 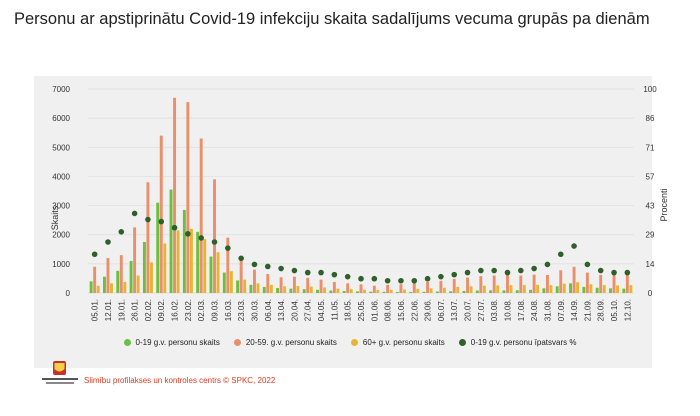 I want to click on x-tick-label: 13.04., so click(x=281, y=310).